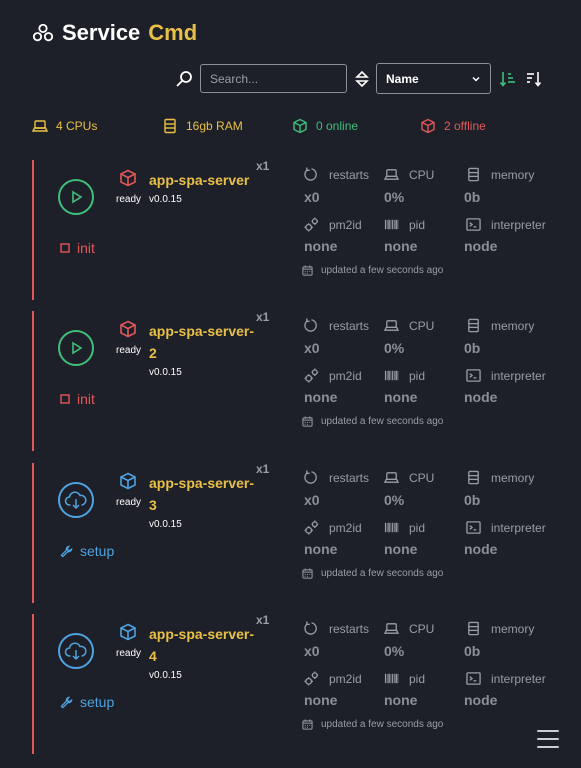 Image resolution: width=581 pixels, height=768 pixels. What do you see at coordinates (396, 678) in the screenshot?
I see `barcode-icon` at bounding box center [396, 678].